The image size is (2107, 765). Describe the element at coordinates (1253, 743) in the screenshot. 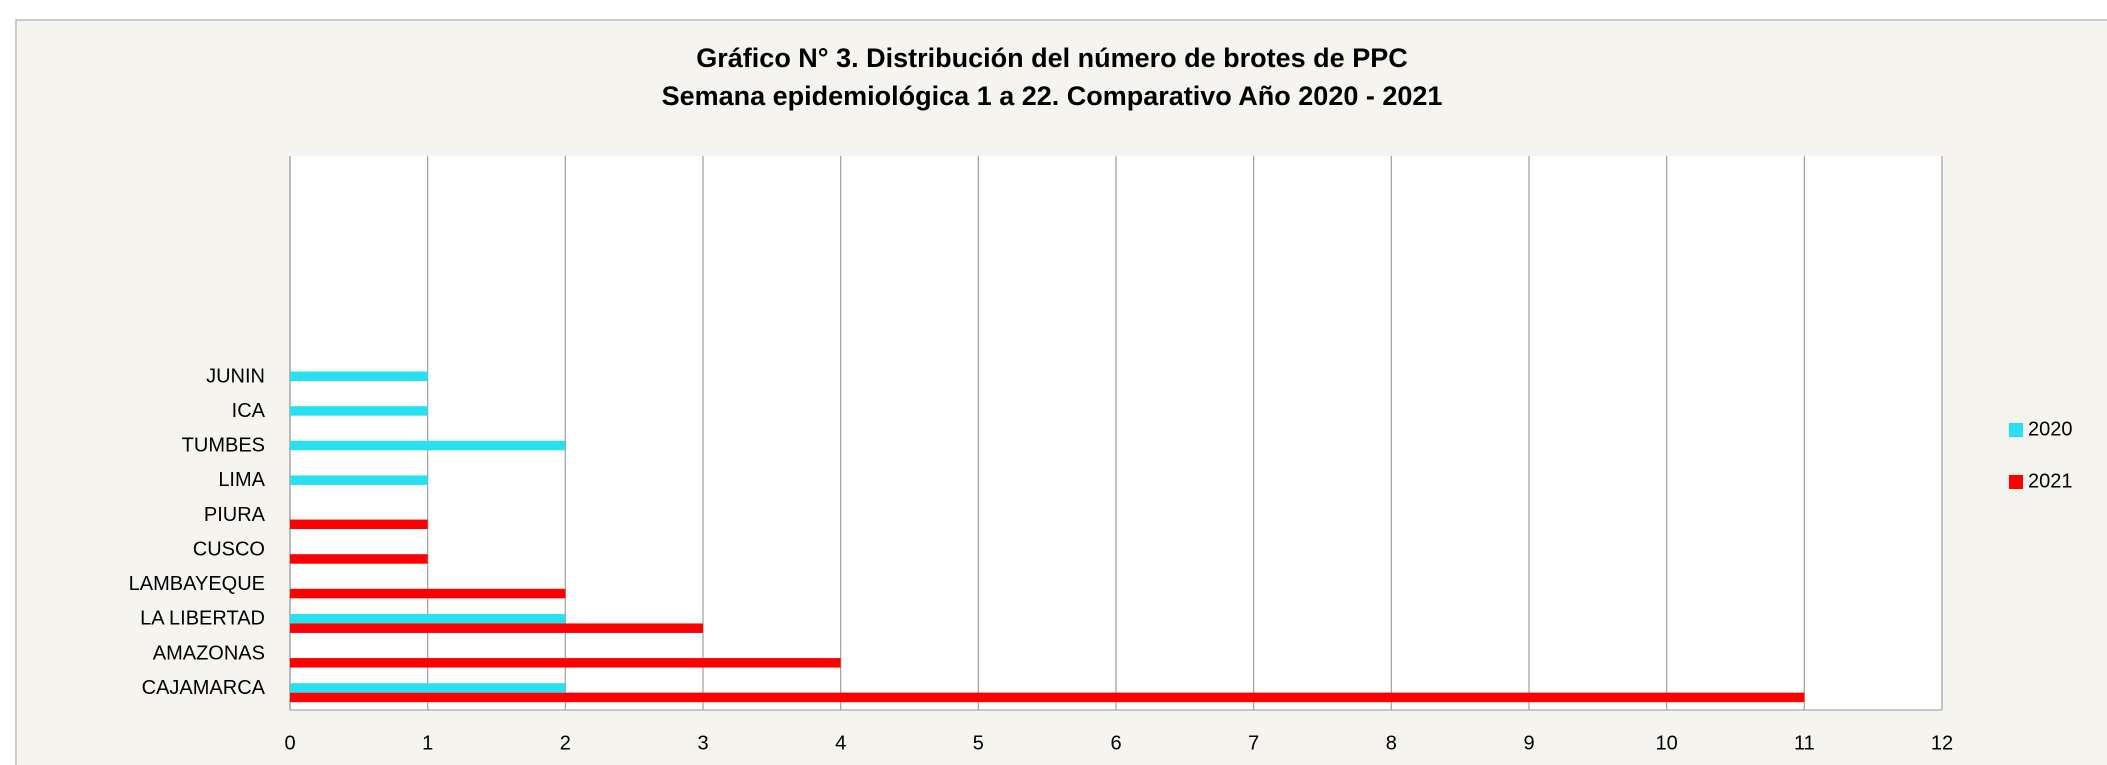

I see `x-tick-label: 7` at that location.